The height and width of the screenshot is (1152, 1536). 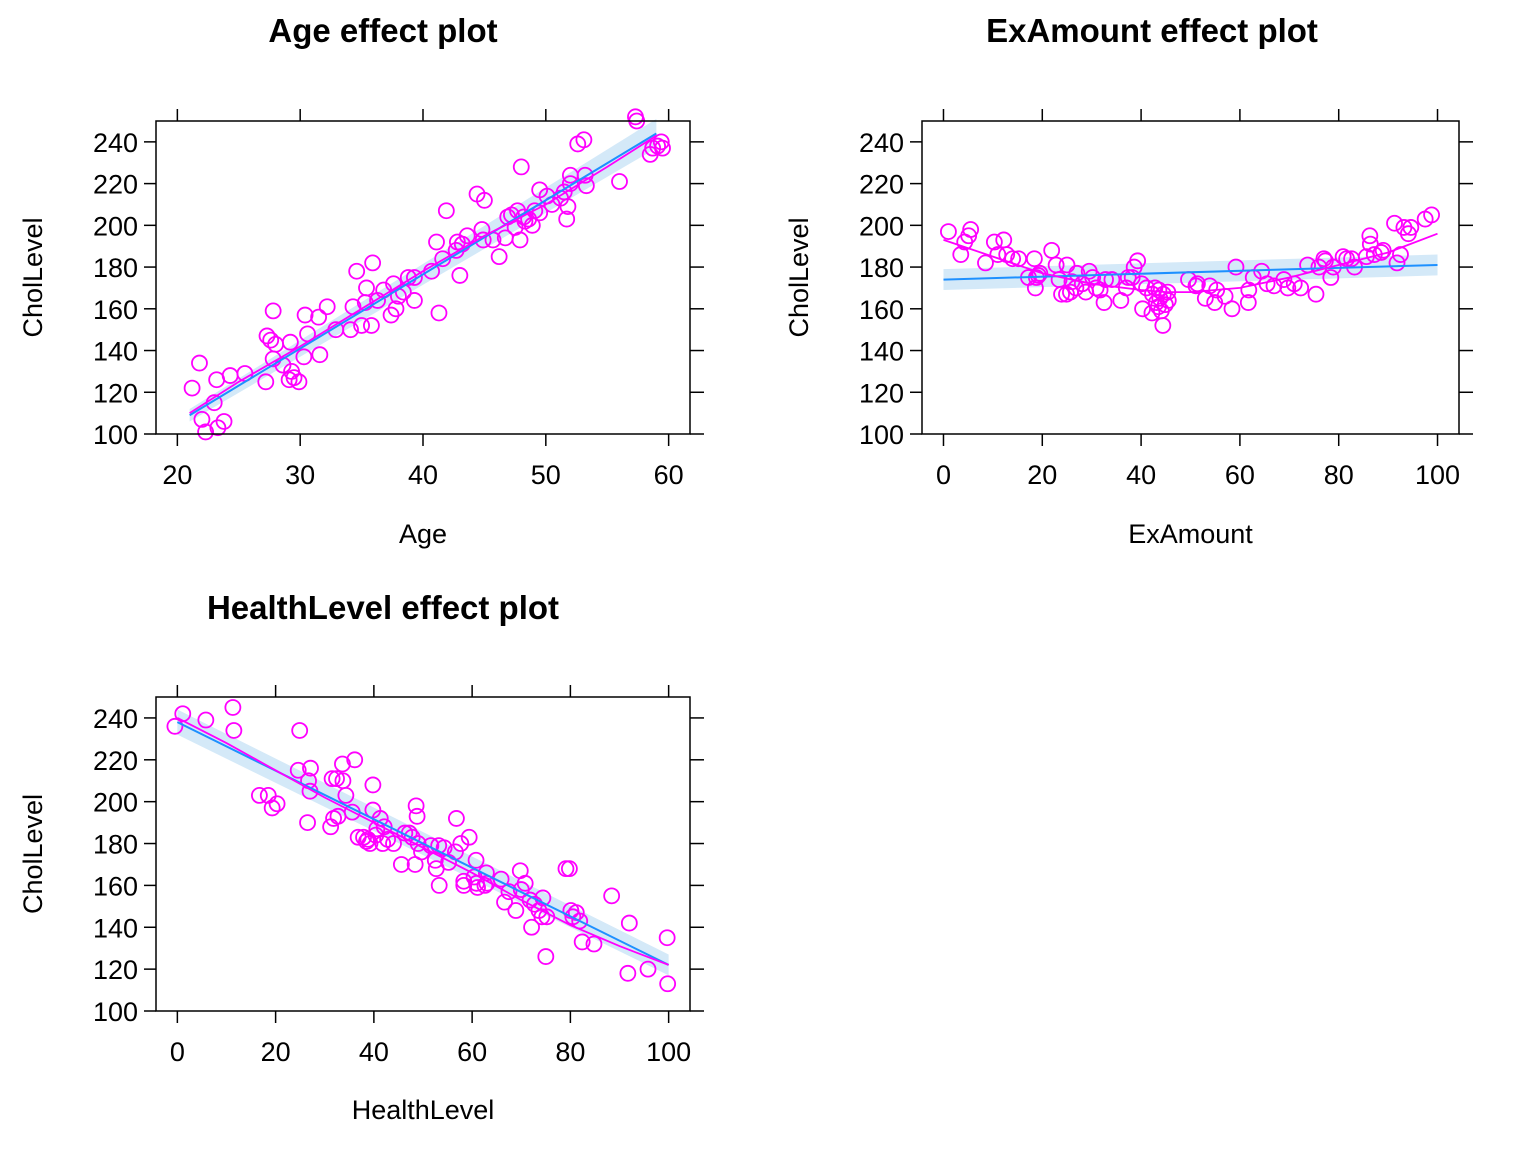 What do you see at coordinates (115, 352) in the screenshot?
I see `y-tick-label: 140` at bounding box center [115, 352].